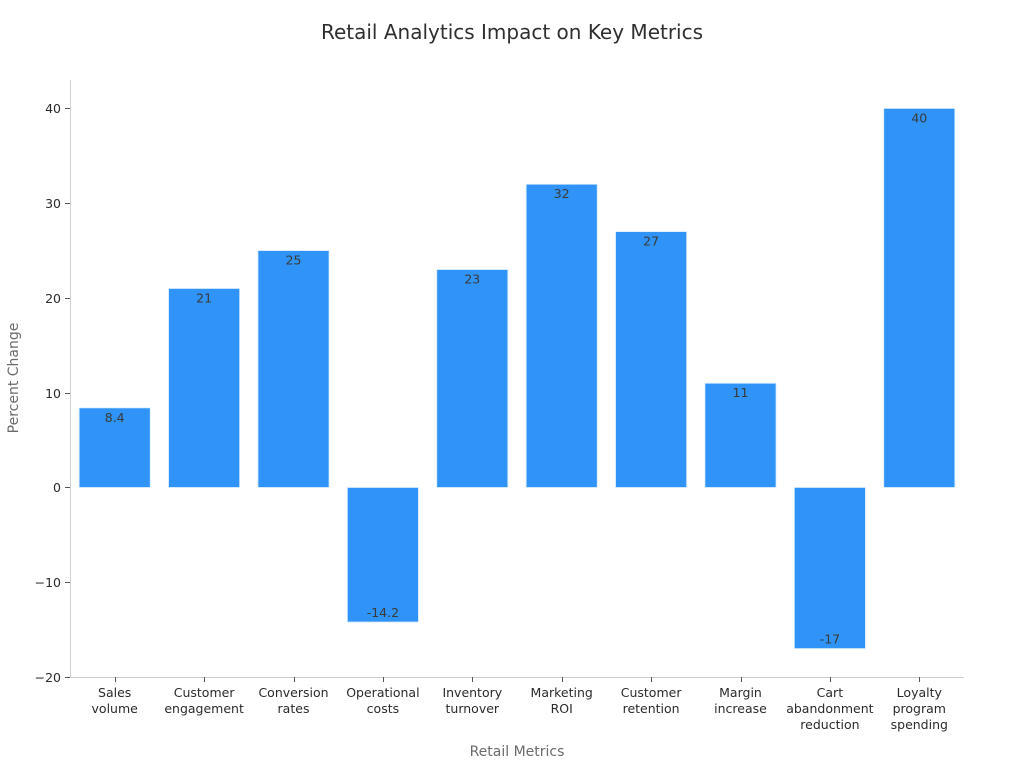 This screenshot has height=768, width=1024. What do you see at coordinates (383, 708) in the screenshot?
I see `x-tick-label: costs` at bounding box center [383, 708].